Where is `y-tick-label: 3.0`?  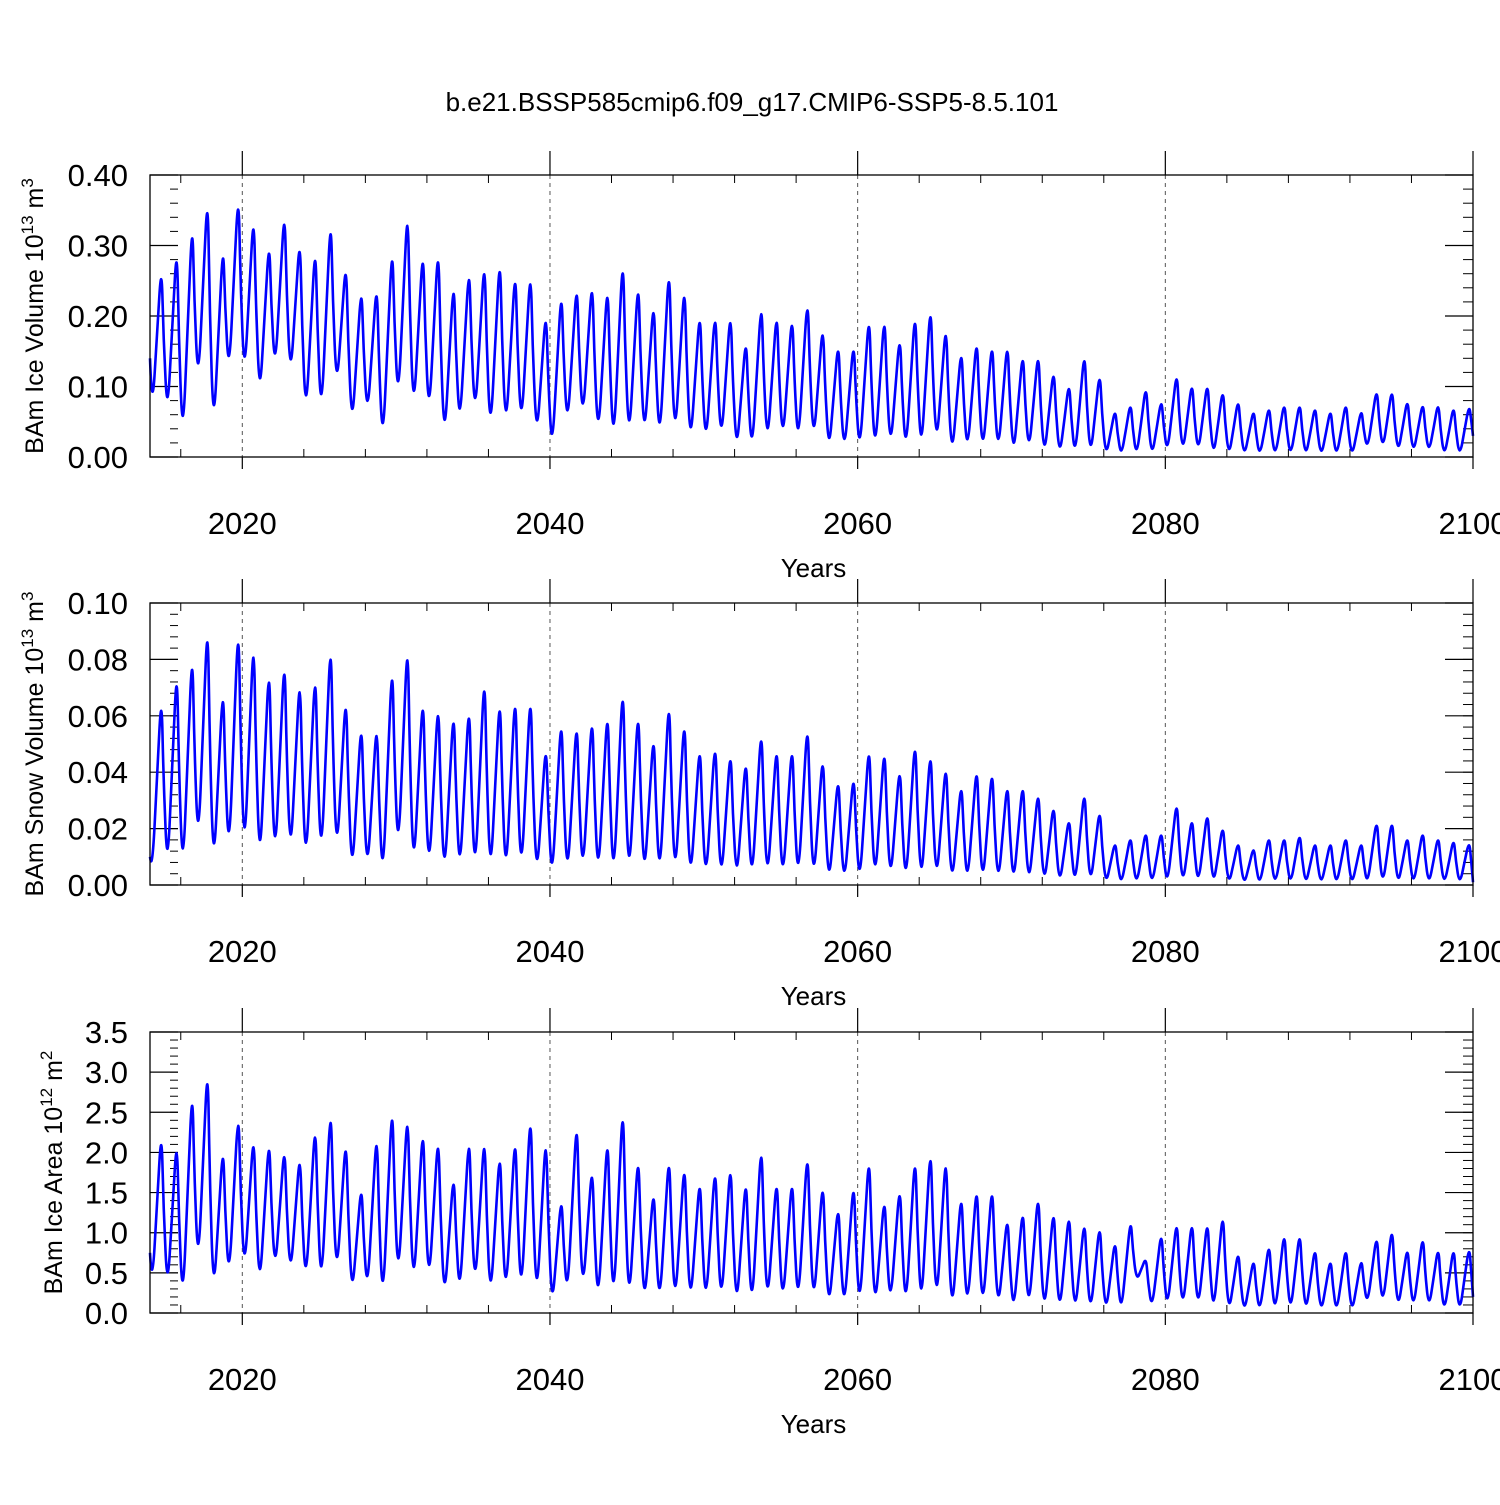 y-tick-label: 3.0 is located at coordinates (106, 1072).